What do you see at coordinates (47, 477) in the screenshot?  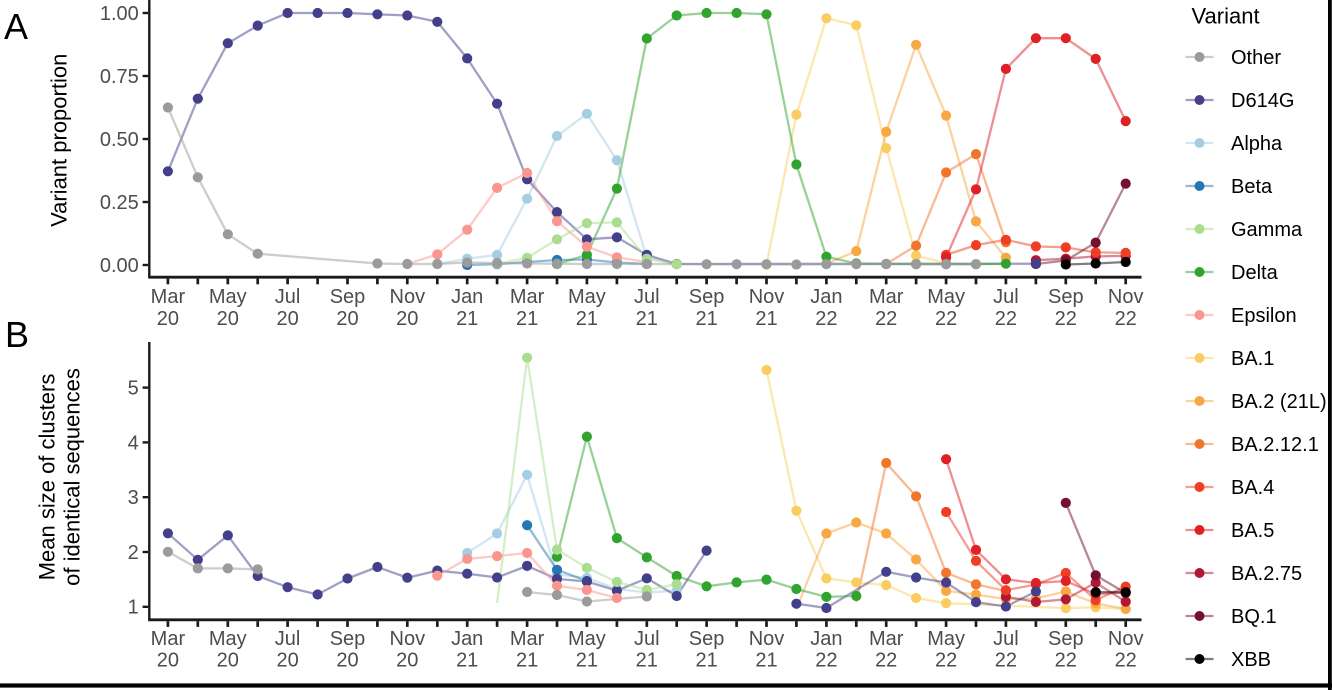 I see `svg-text: Mean size of clusters` at bounding box center [47, 477].